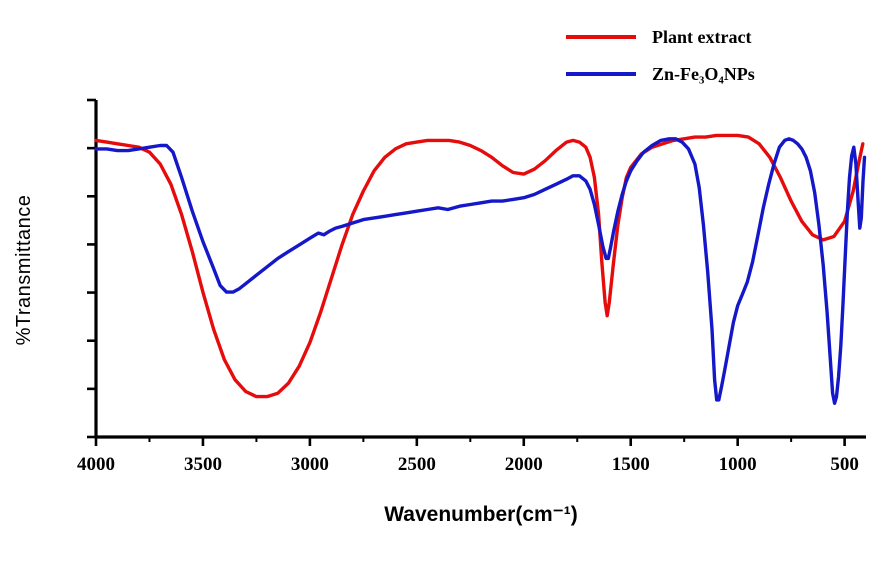 Image resolution: width=896 pixels, height=575 pixels. What do you see at coordinates (738, 464) in the screenshot?
I see `svg-text: 1000` at bounding box center [738, 464].